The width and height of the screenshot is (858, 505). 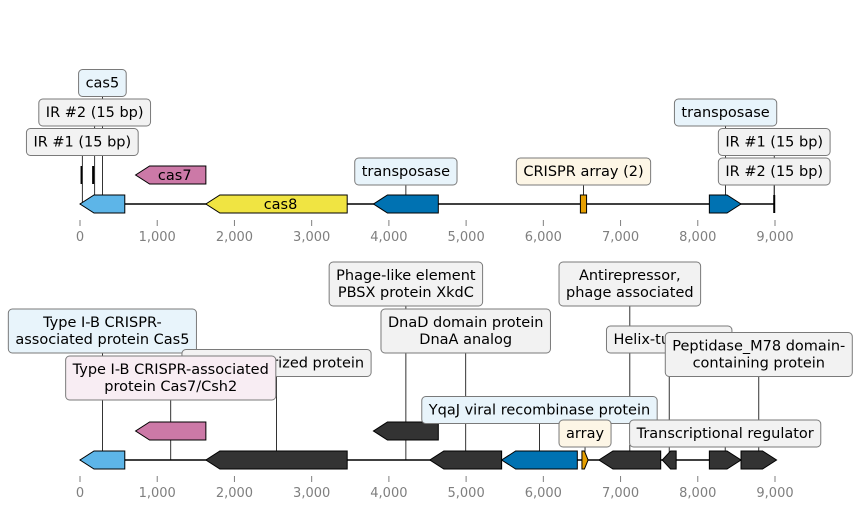 I want to click on annotation-transcriptional-regulator-text: Transcriptional regulator, so click(x=725, y=434).